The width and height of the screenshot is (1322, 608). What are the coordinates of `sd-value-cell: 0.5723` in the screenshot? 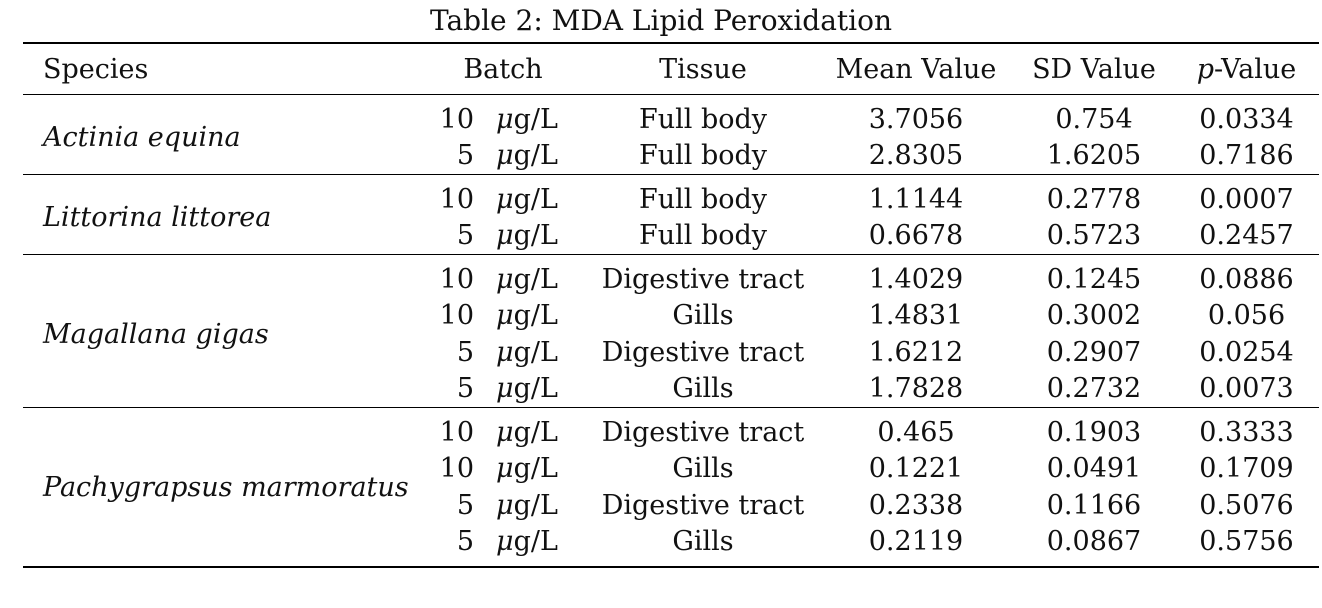 It's located at (1094, 236).